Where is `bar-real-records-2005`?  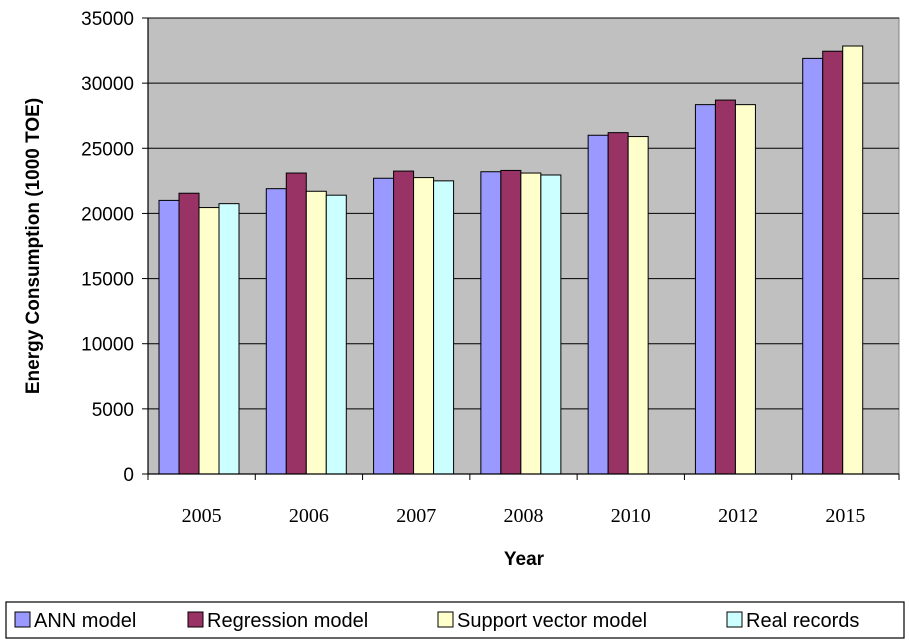 bar-real-records-2005 is located at coordinates (229, 339).